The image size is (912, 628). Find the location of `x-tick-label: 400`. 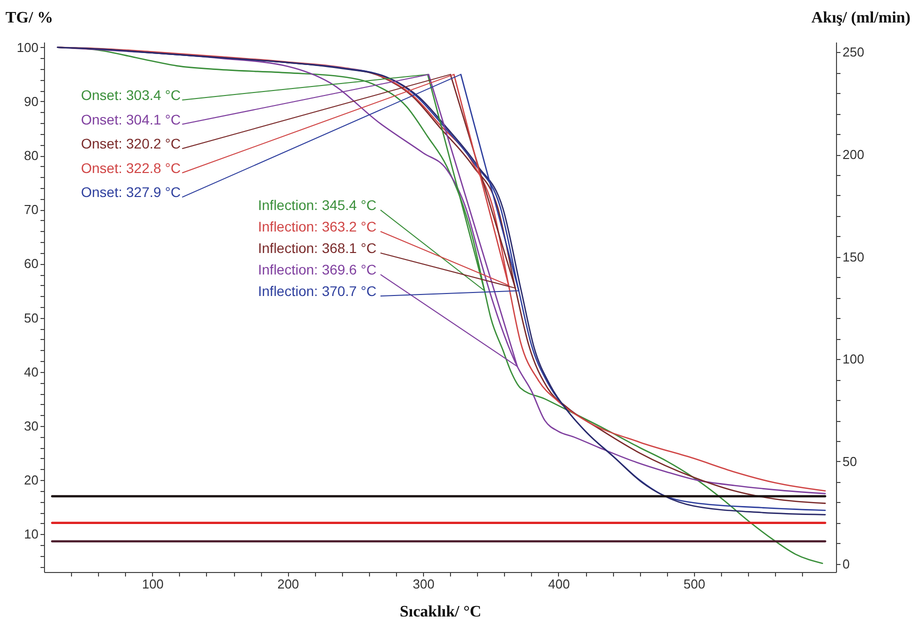

x-tick-label: 400 is located at coordinates (559, 584).